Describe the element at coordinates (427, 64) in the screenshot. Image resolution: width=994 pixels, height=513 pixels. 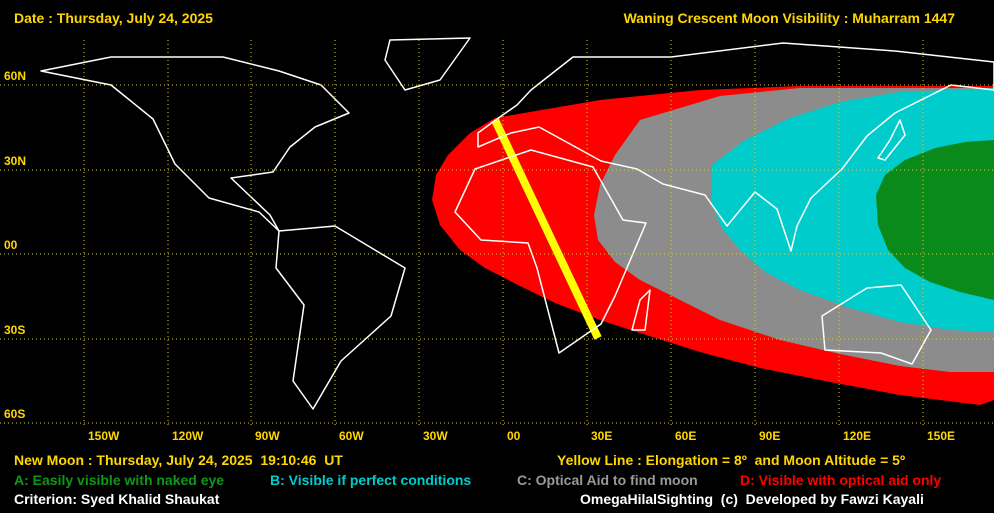
I see `greenland` at that location.